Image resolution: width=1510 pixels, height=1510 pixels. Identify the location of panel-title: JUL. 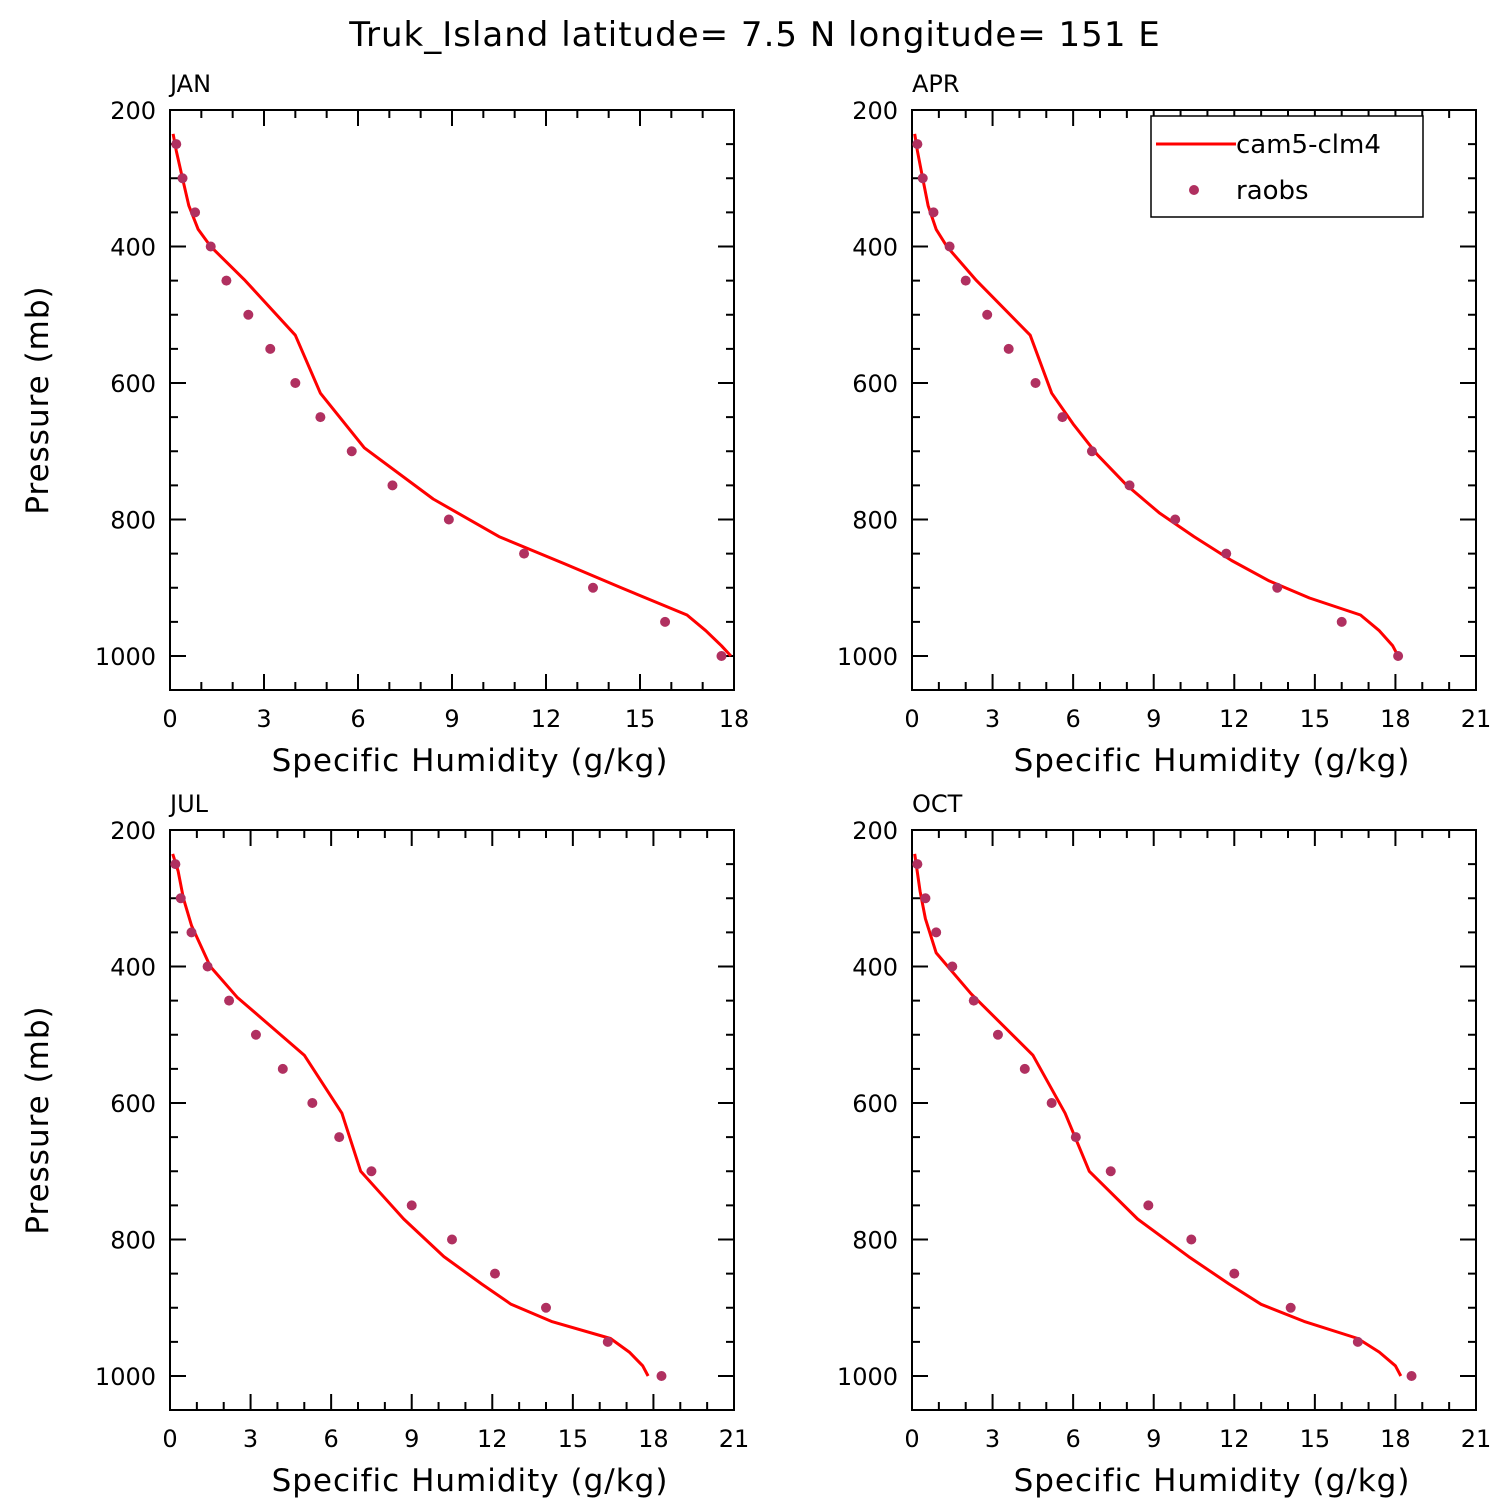
(188, 804).